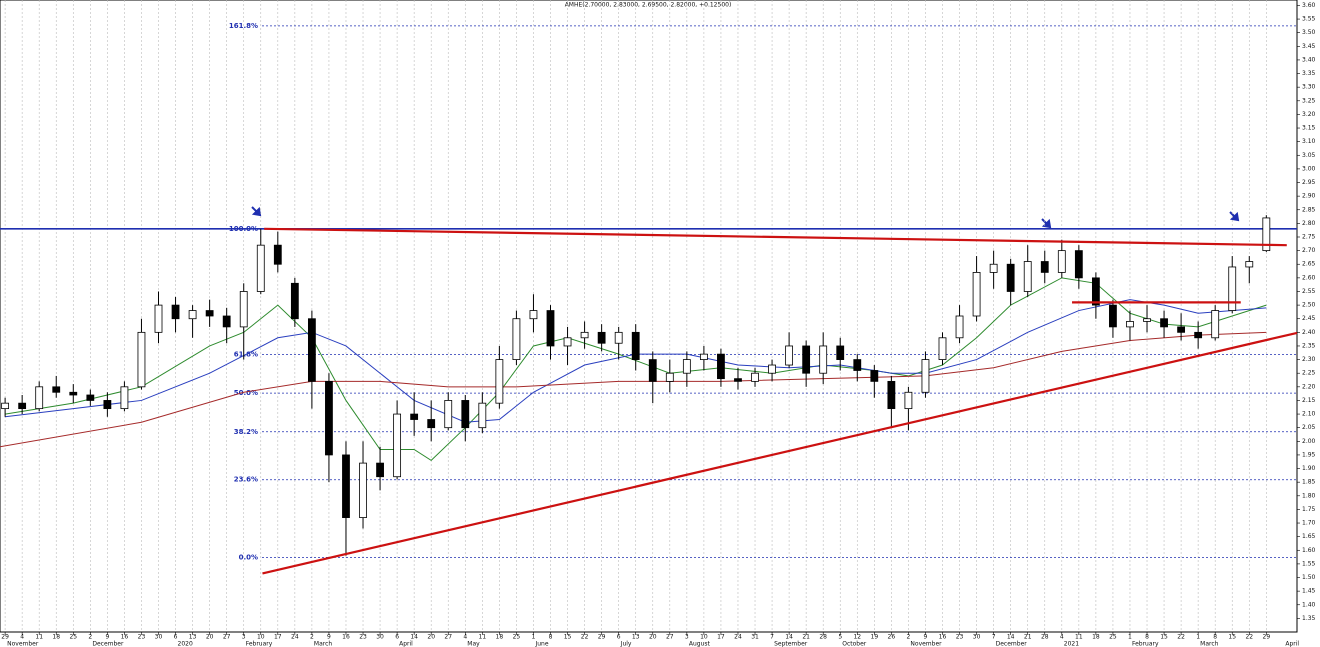  What do you see at coordinates (857, 637) in the screenshot?
I see `x-tick-label: 12` at bounding box center [857, 637].